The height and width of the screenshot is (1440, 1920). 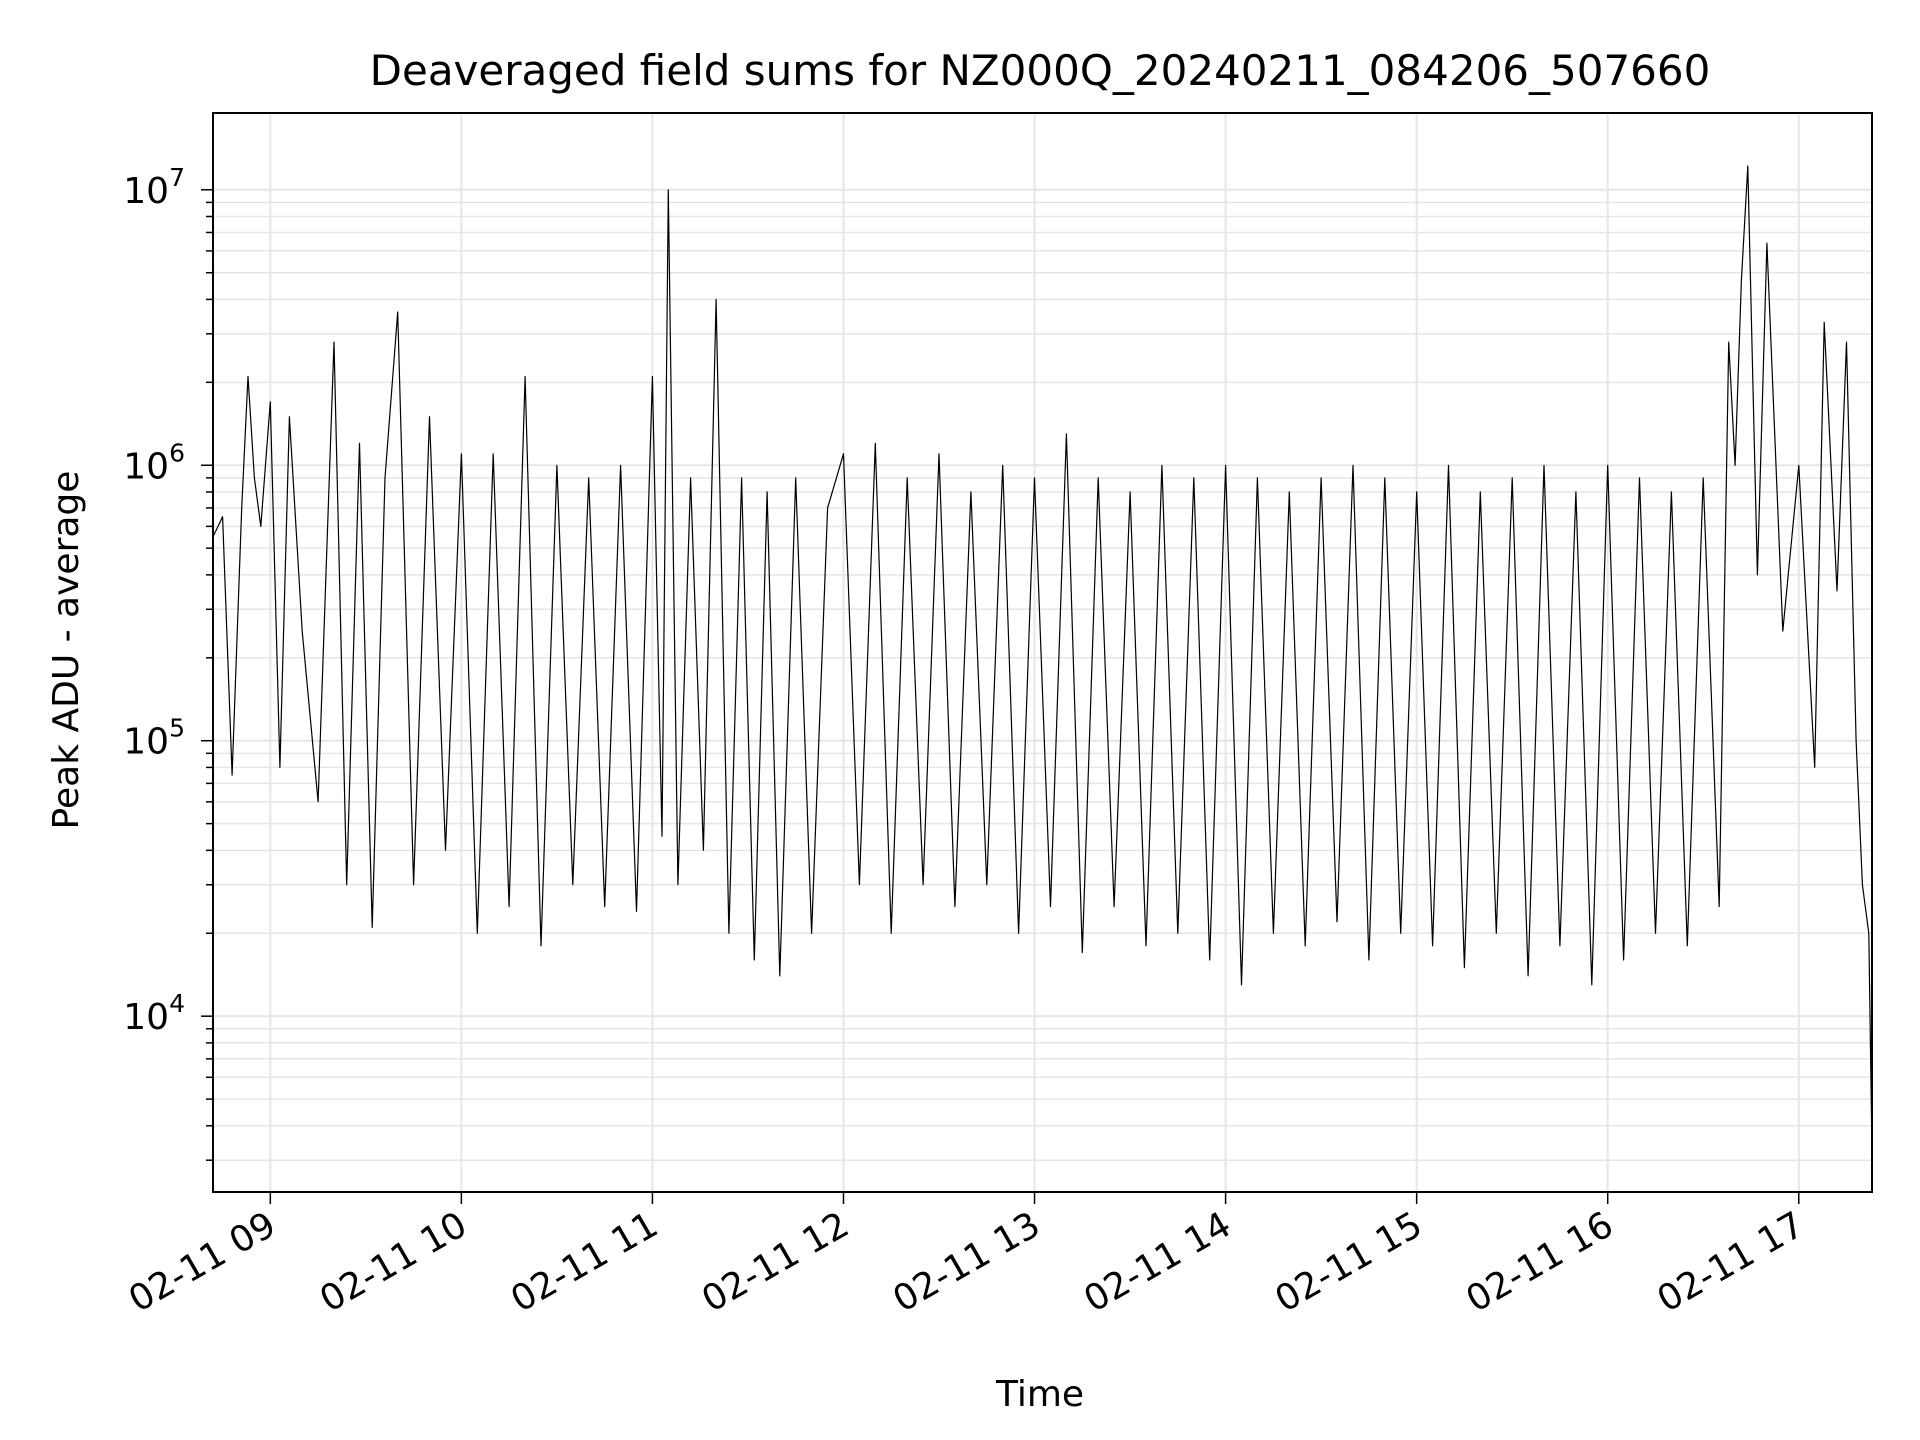 What do you see at coordinates (202, 1262) in the screenshot?
I see `x-tick-label: 02-11 09` at bounding box center [202, 1262].